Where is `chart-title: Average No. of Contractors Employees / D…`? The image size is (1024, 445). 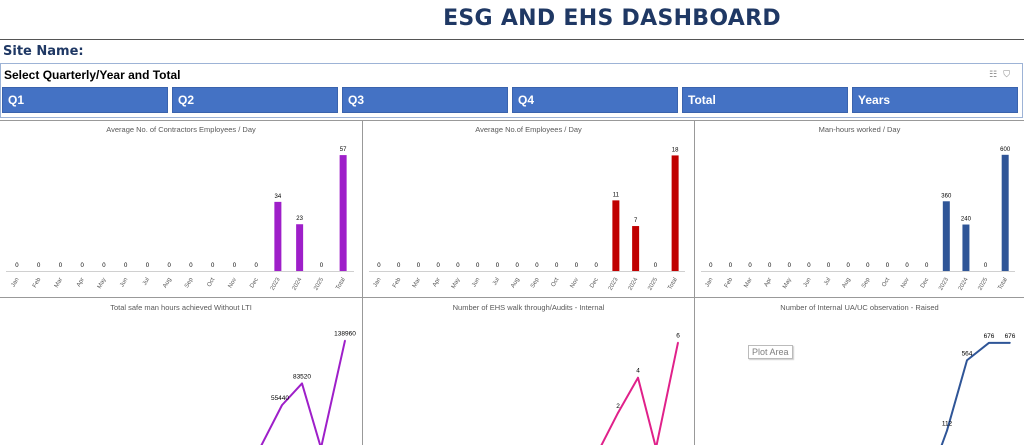 chart-title: Average No. of Contractors Employees / D… is located at coordinates (181, 129).